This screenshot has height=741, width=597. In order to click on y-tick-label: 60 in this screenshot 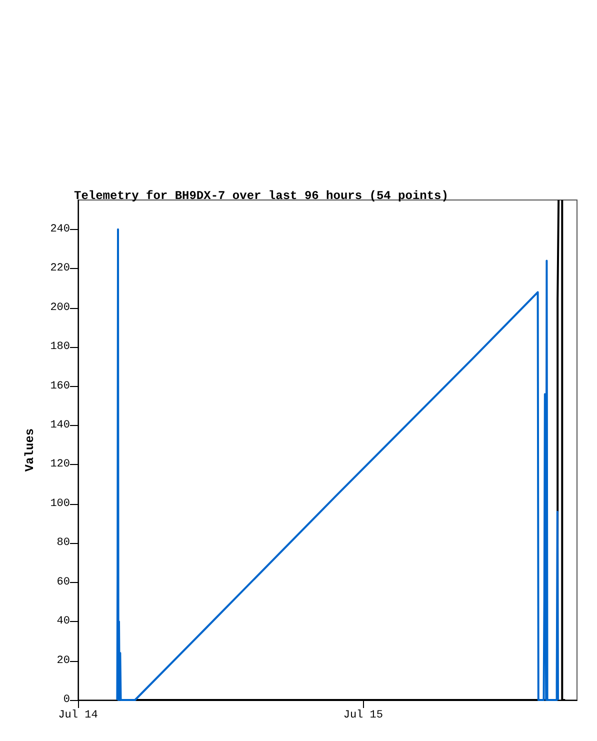, I will do `click(63, 582)`.